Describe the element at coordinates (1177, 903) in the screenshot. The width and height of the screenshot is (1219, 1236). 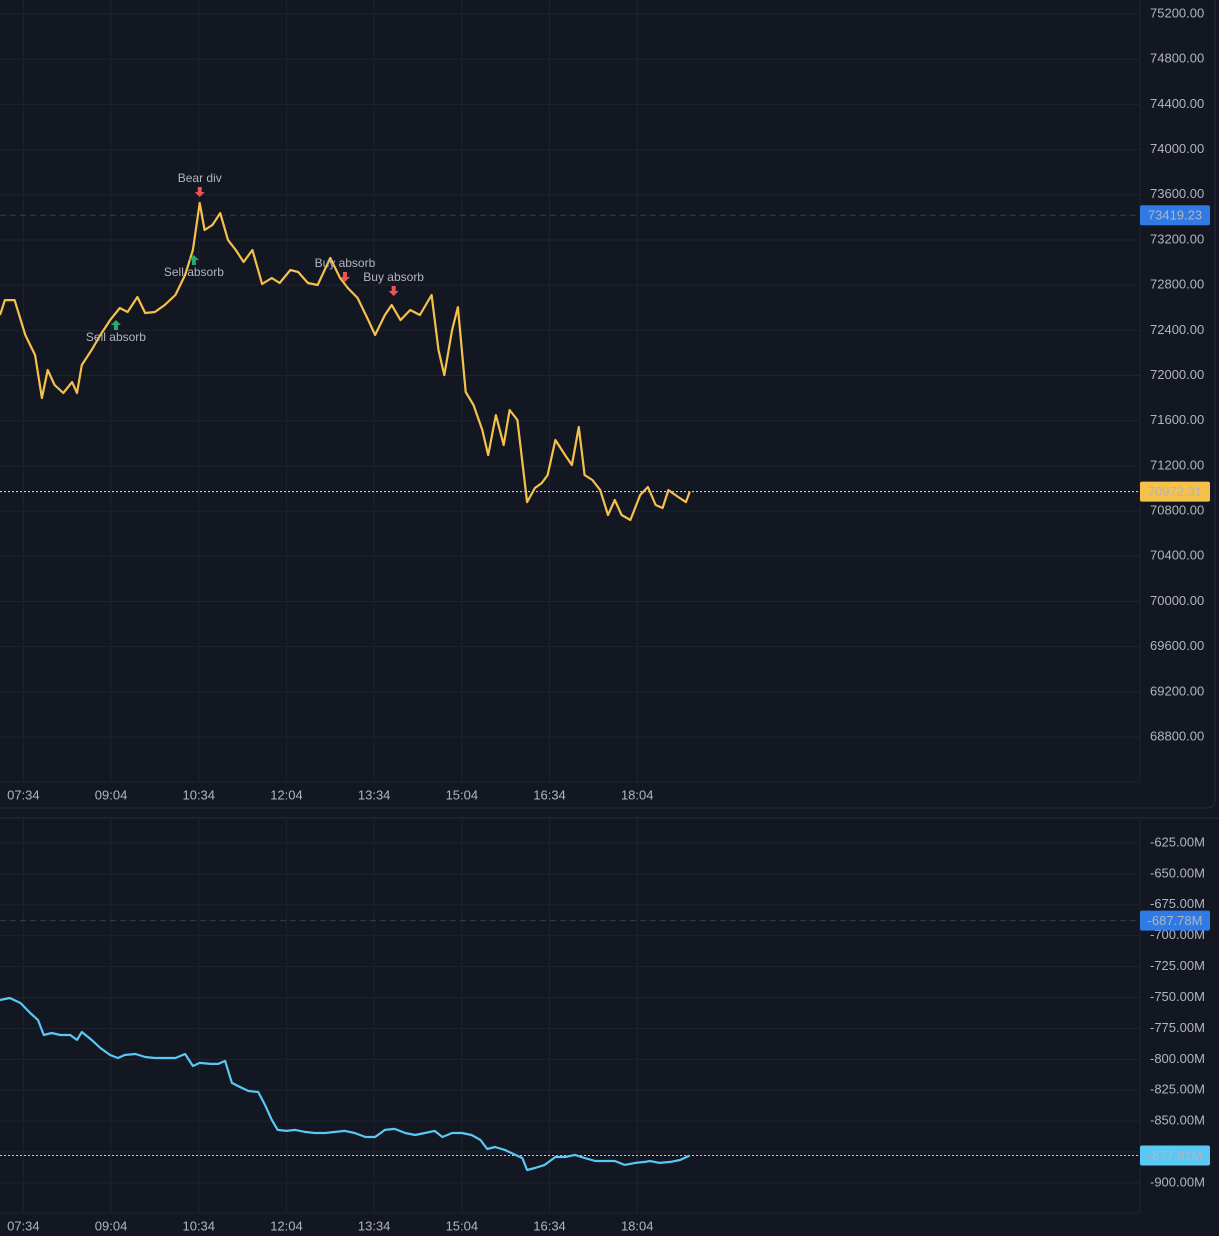
I see `y-tick-label: -675.00M` at that location.